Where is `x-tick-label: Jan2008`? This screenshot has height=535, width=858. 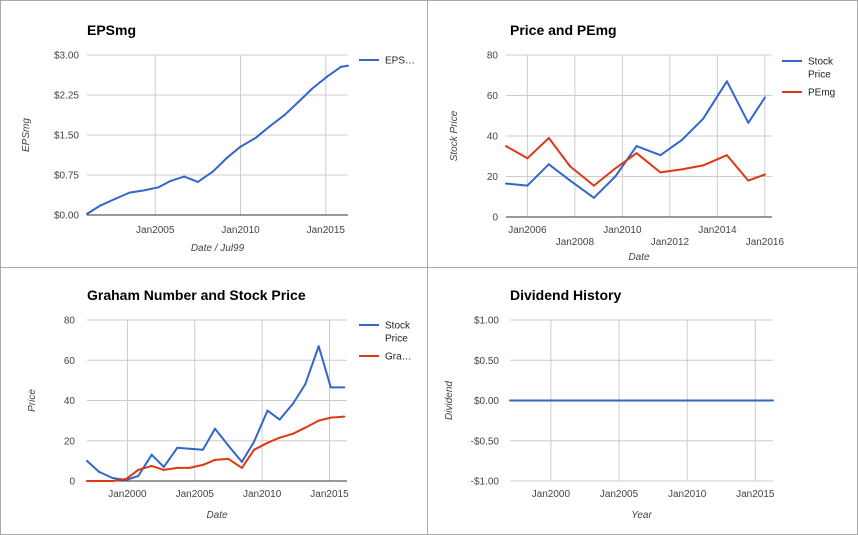 x-tick-label: Jan2008 is located at coordinates (575, 242).